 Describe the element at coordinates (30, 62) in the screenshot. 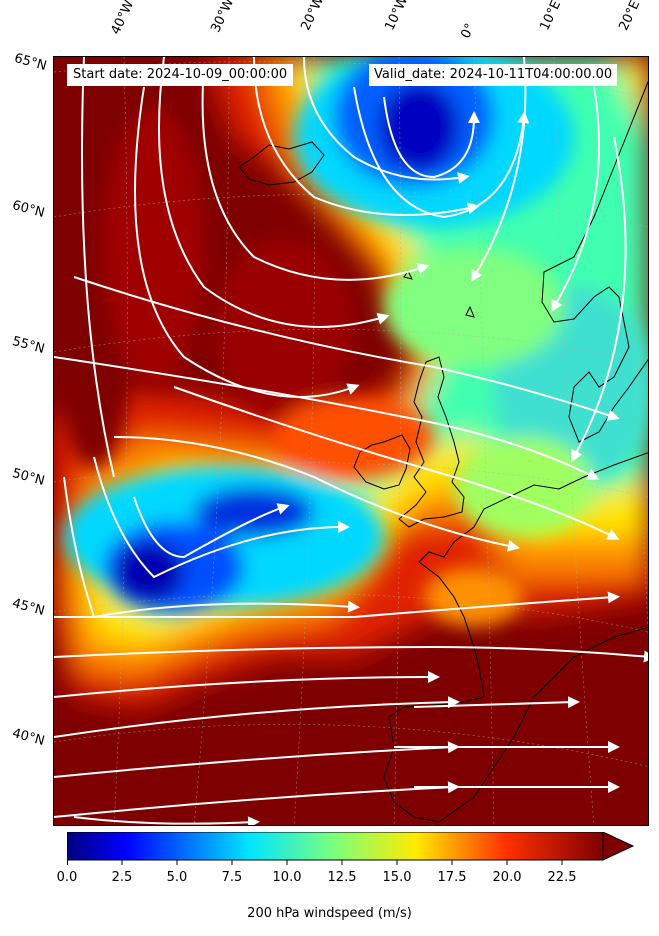

I see `lat-label-65n: 65°N` at that location.